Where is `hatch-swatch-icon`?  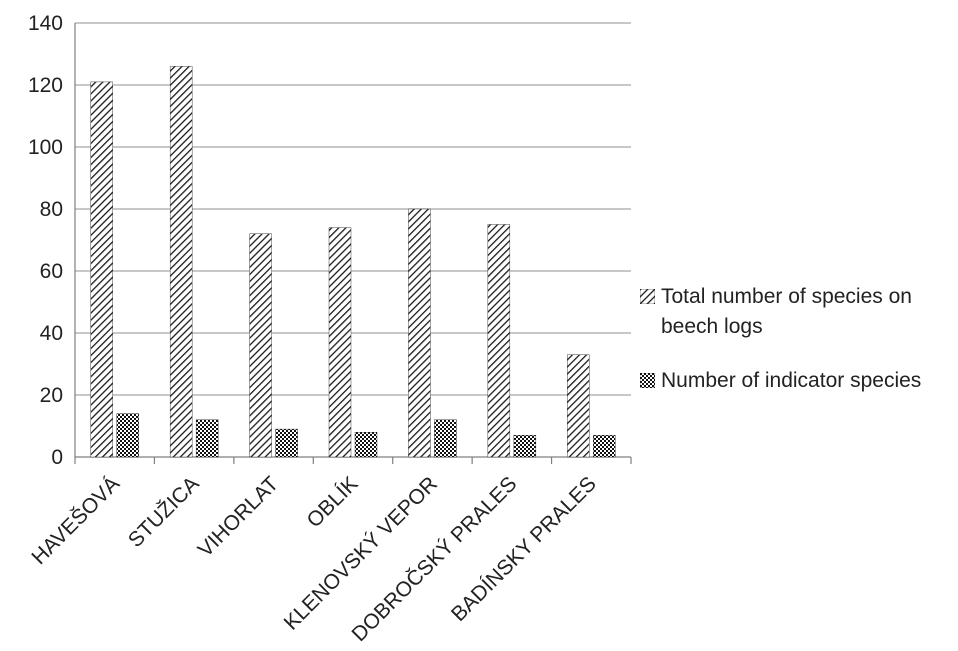
hatch-swatch-icon is located at coordinates (647, 296).